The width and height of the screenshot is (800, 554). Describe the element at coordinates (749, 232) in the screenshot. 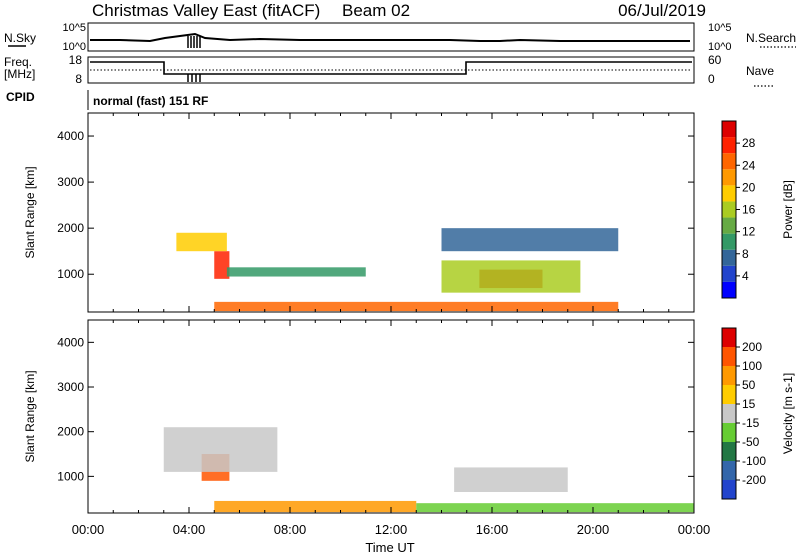

I see `power-colorbar-label-4: 12` at that location.